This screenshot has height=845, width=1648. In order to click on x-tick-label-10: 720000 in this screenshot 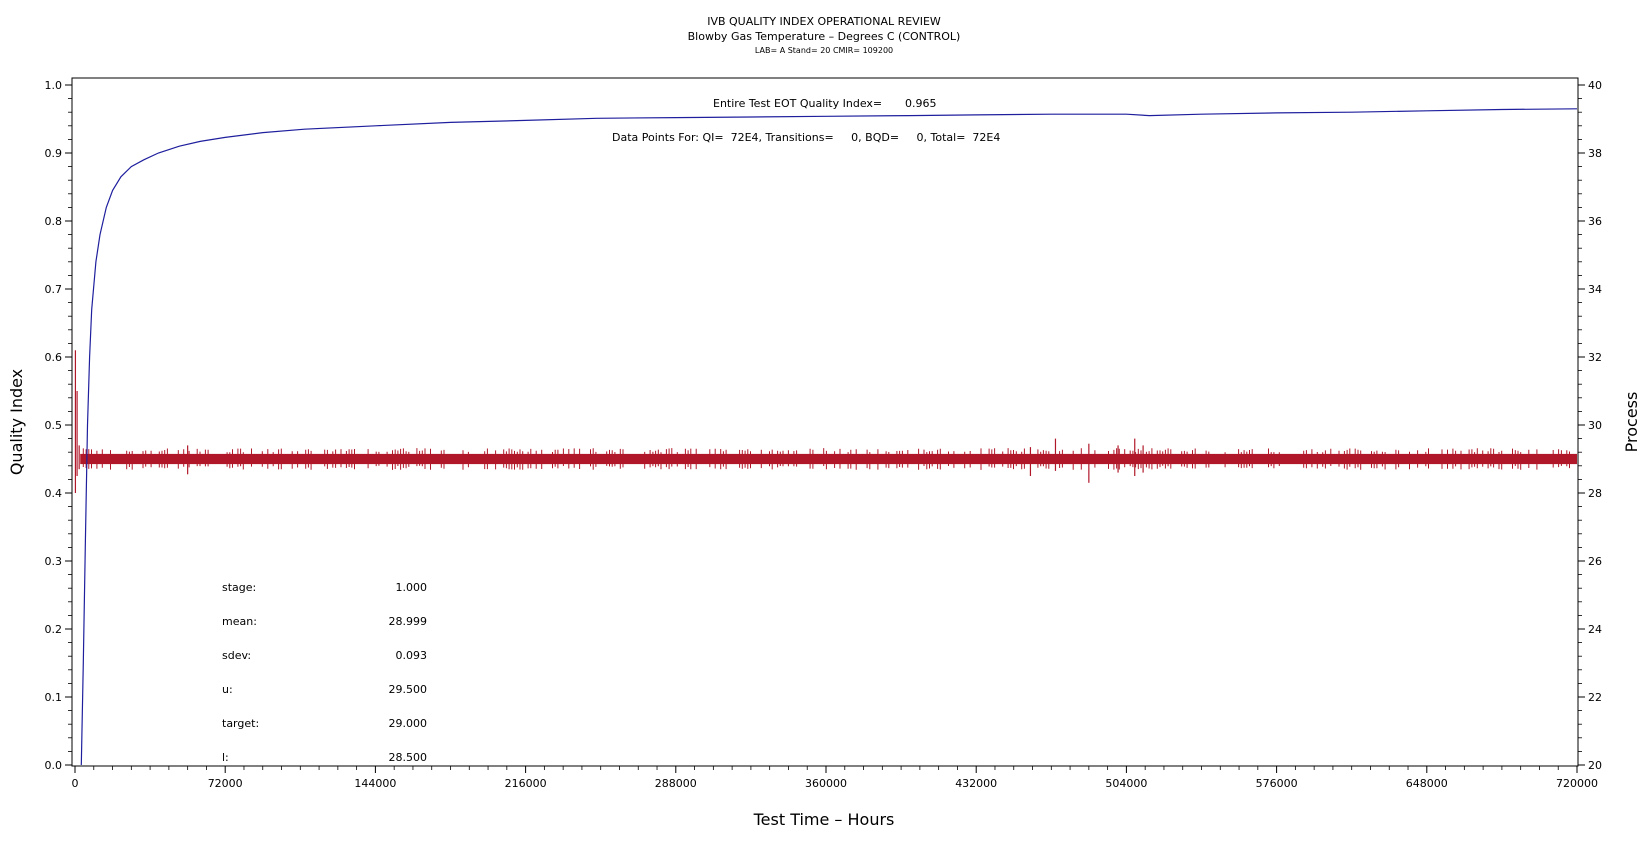, I will do `click(1577, 783)`.